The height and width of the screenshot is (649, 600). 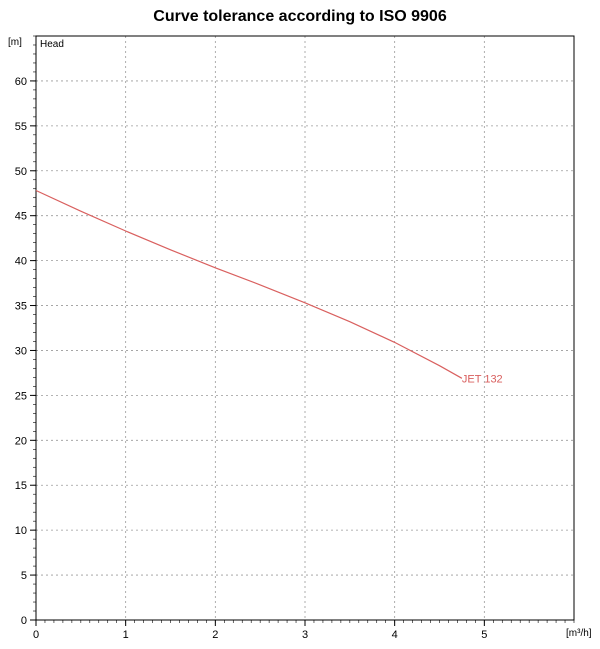 I want to click on y-tick-label: 10, so click(x=21, y=531).